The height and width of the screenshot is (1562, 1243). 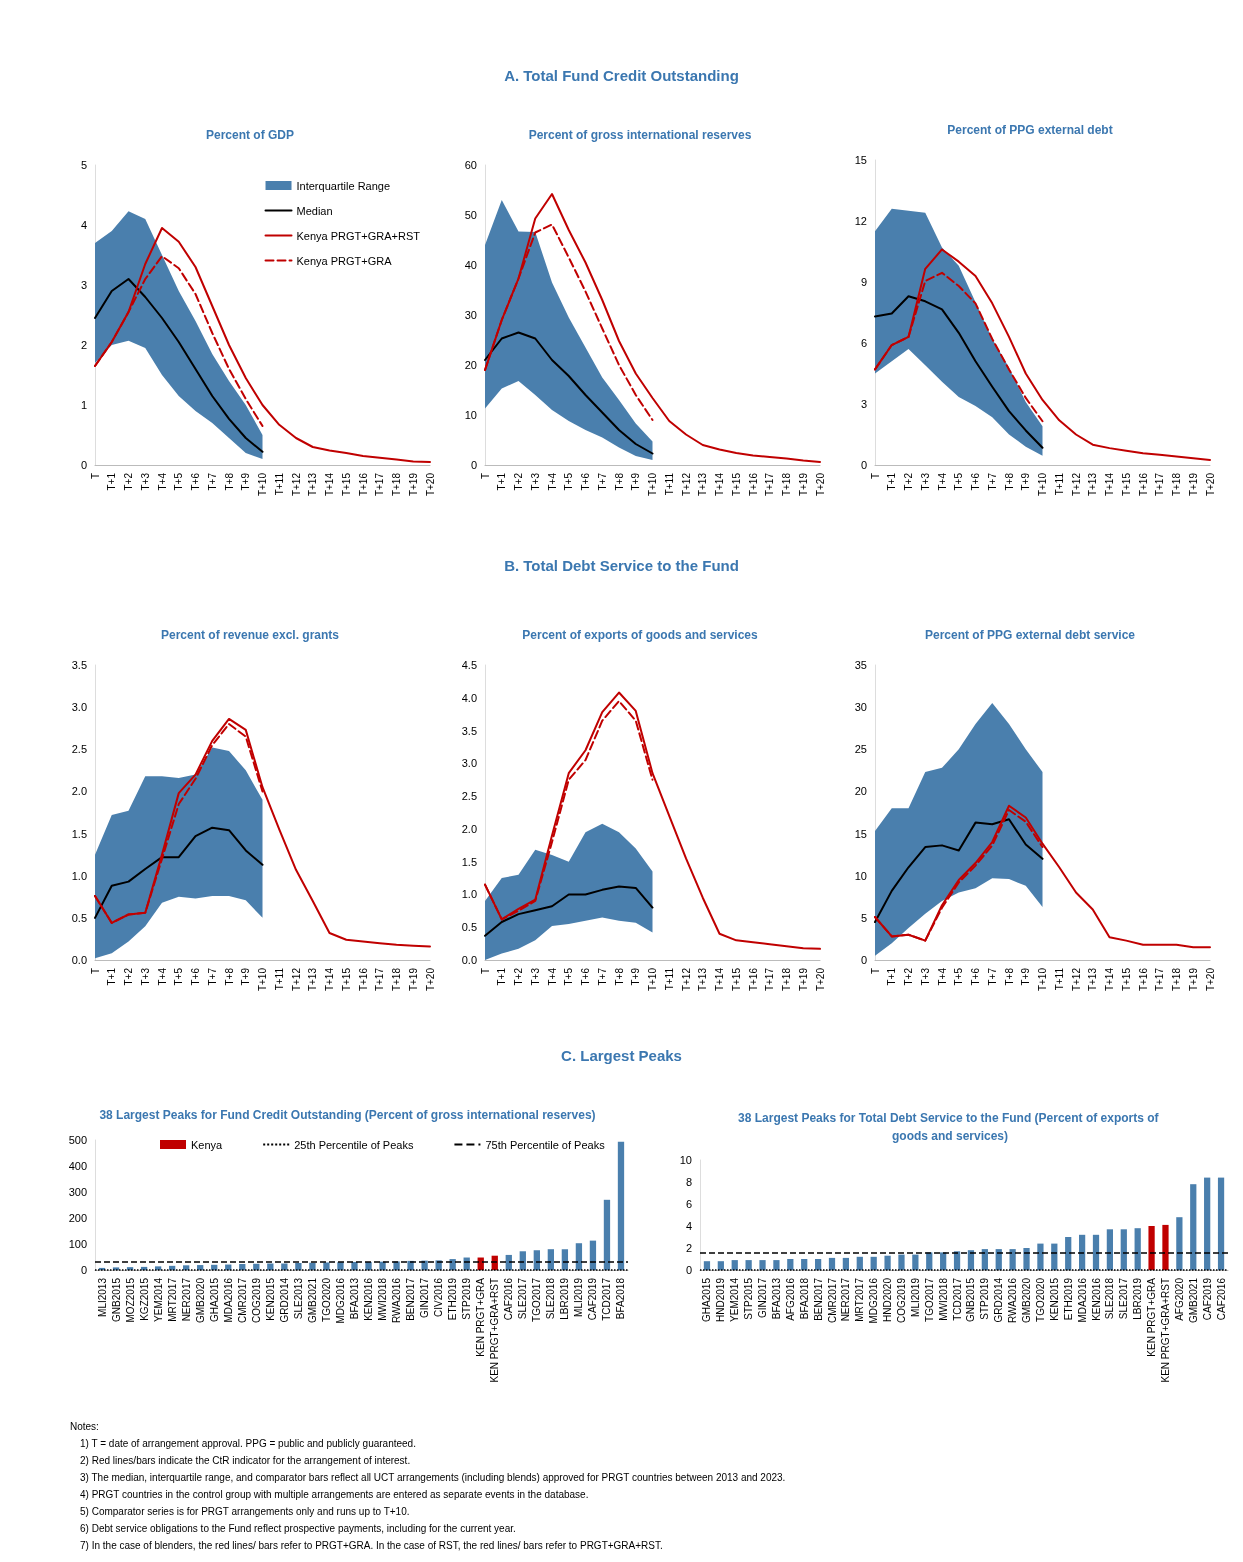 I want to click on chart-title: 38 Largest Peaks for Total Debt Service to the Fund (Percent of exports of goods and services), so click(x=950, y=1127).